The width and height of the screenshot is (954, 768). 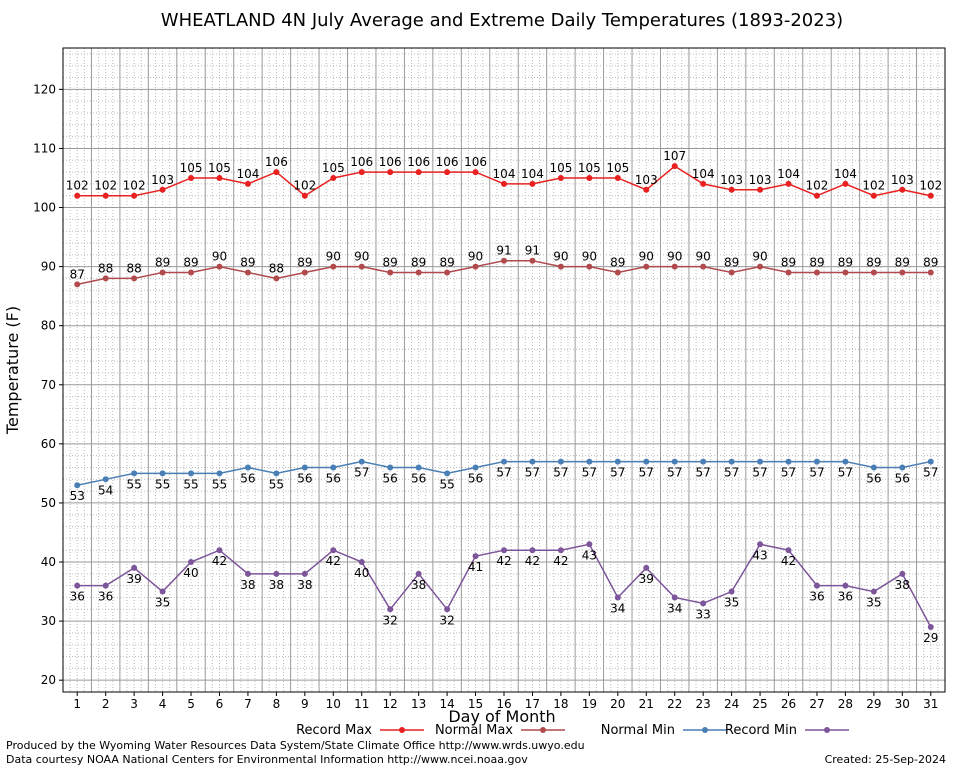 I want to click on x-tick-label: 20, so click(x=617, y=704).